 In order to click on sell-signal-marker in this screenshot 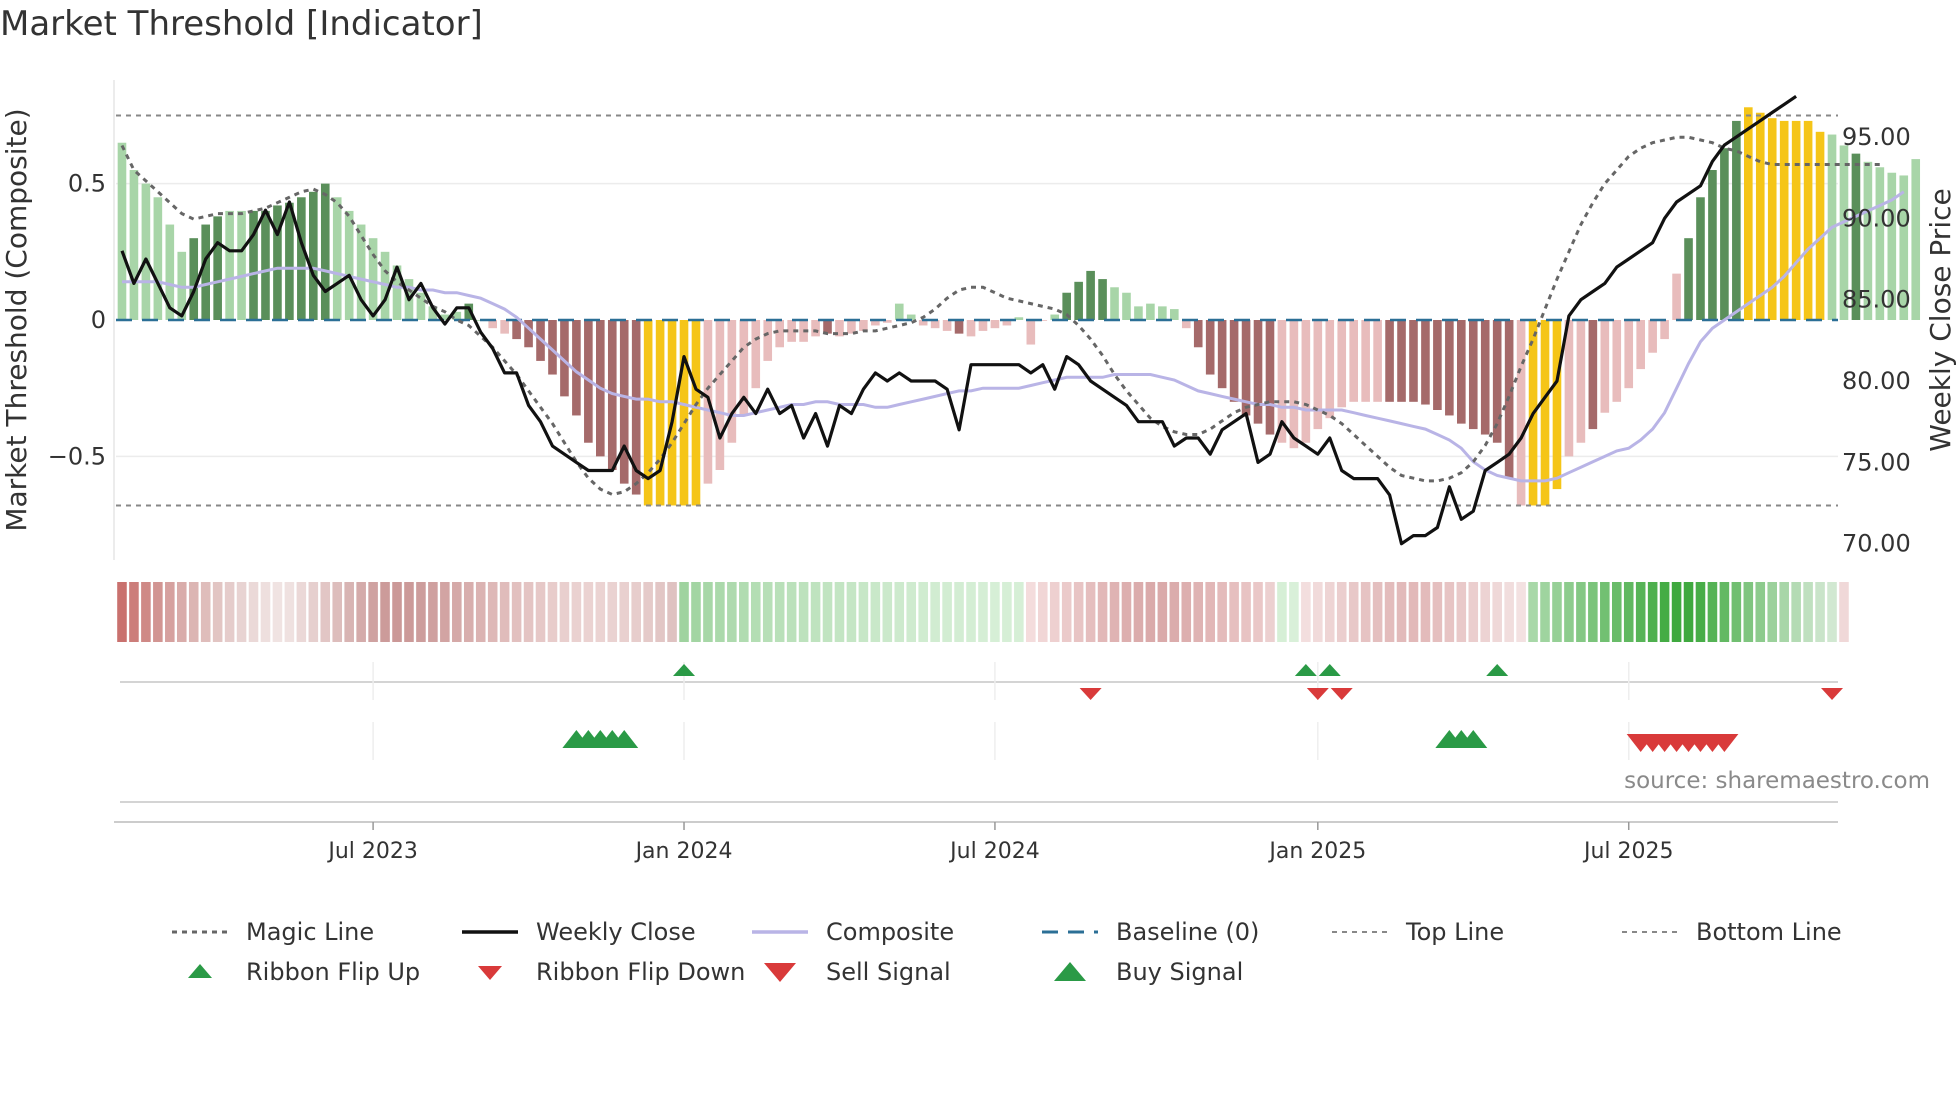, I will do `click(1724, 743)`.